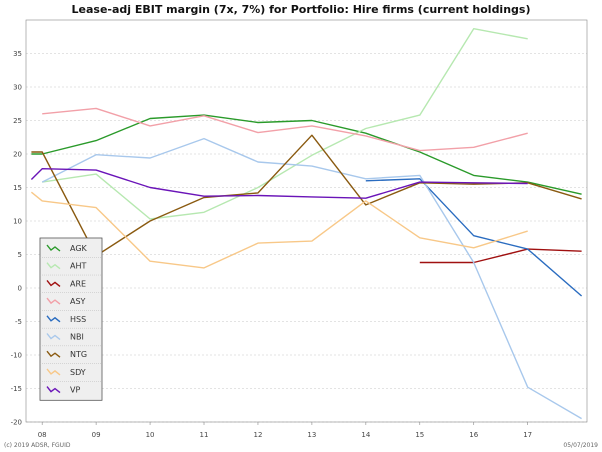 Image resolution: width=602 pixels, height=452 pixels. What do you see at coordinates (20, 289) in the screenshot?
I see `y-tick-label: 0` at bounding box center [20, 289].